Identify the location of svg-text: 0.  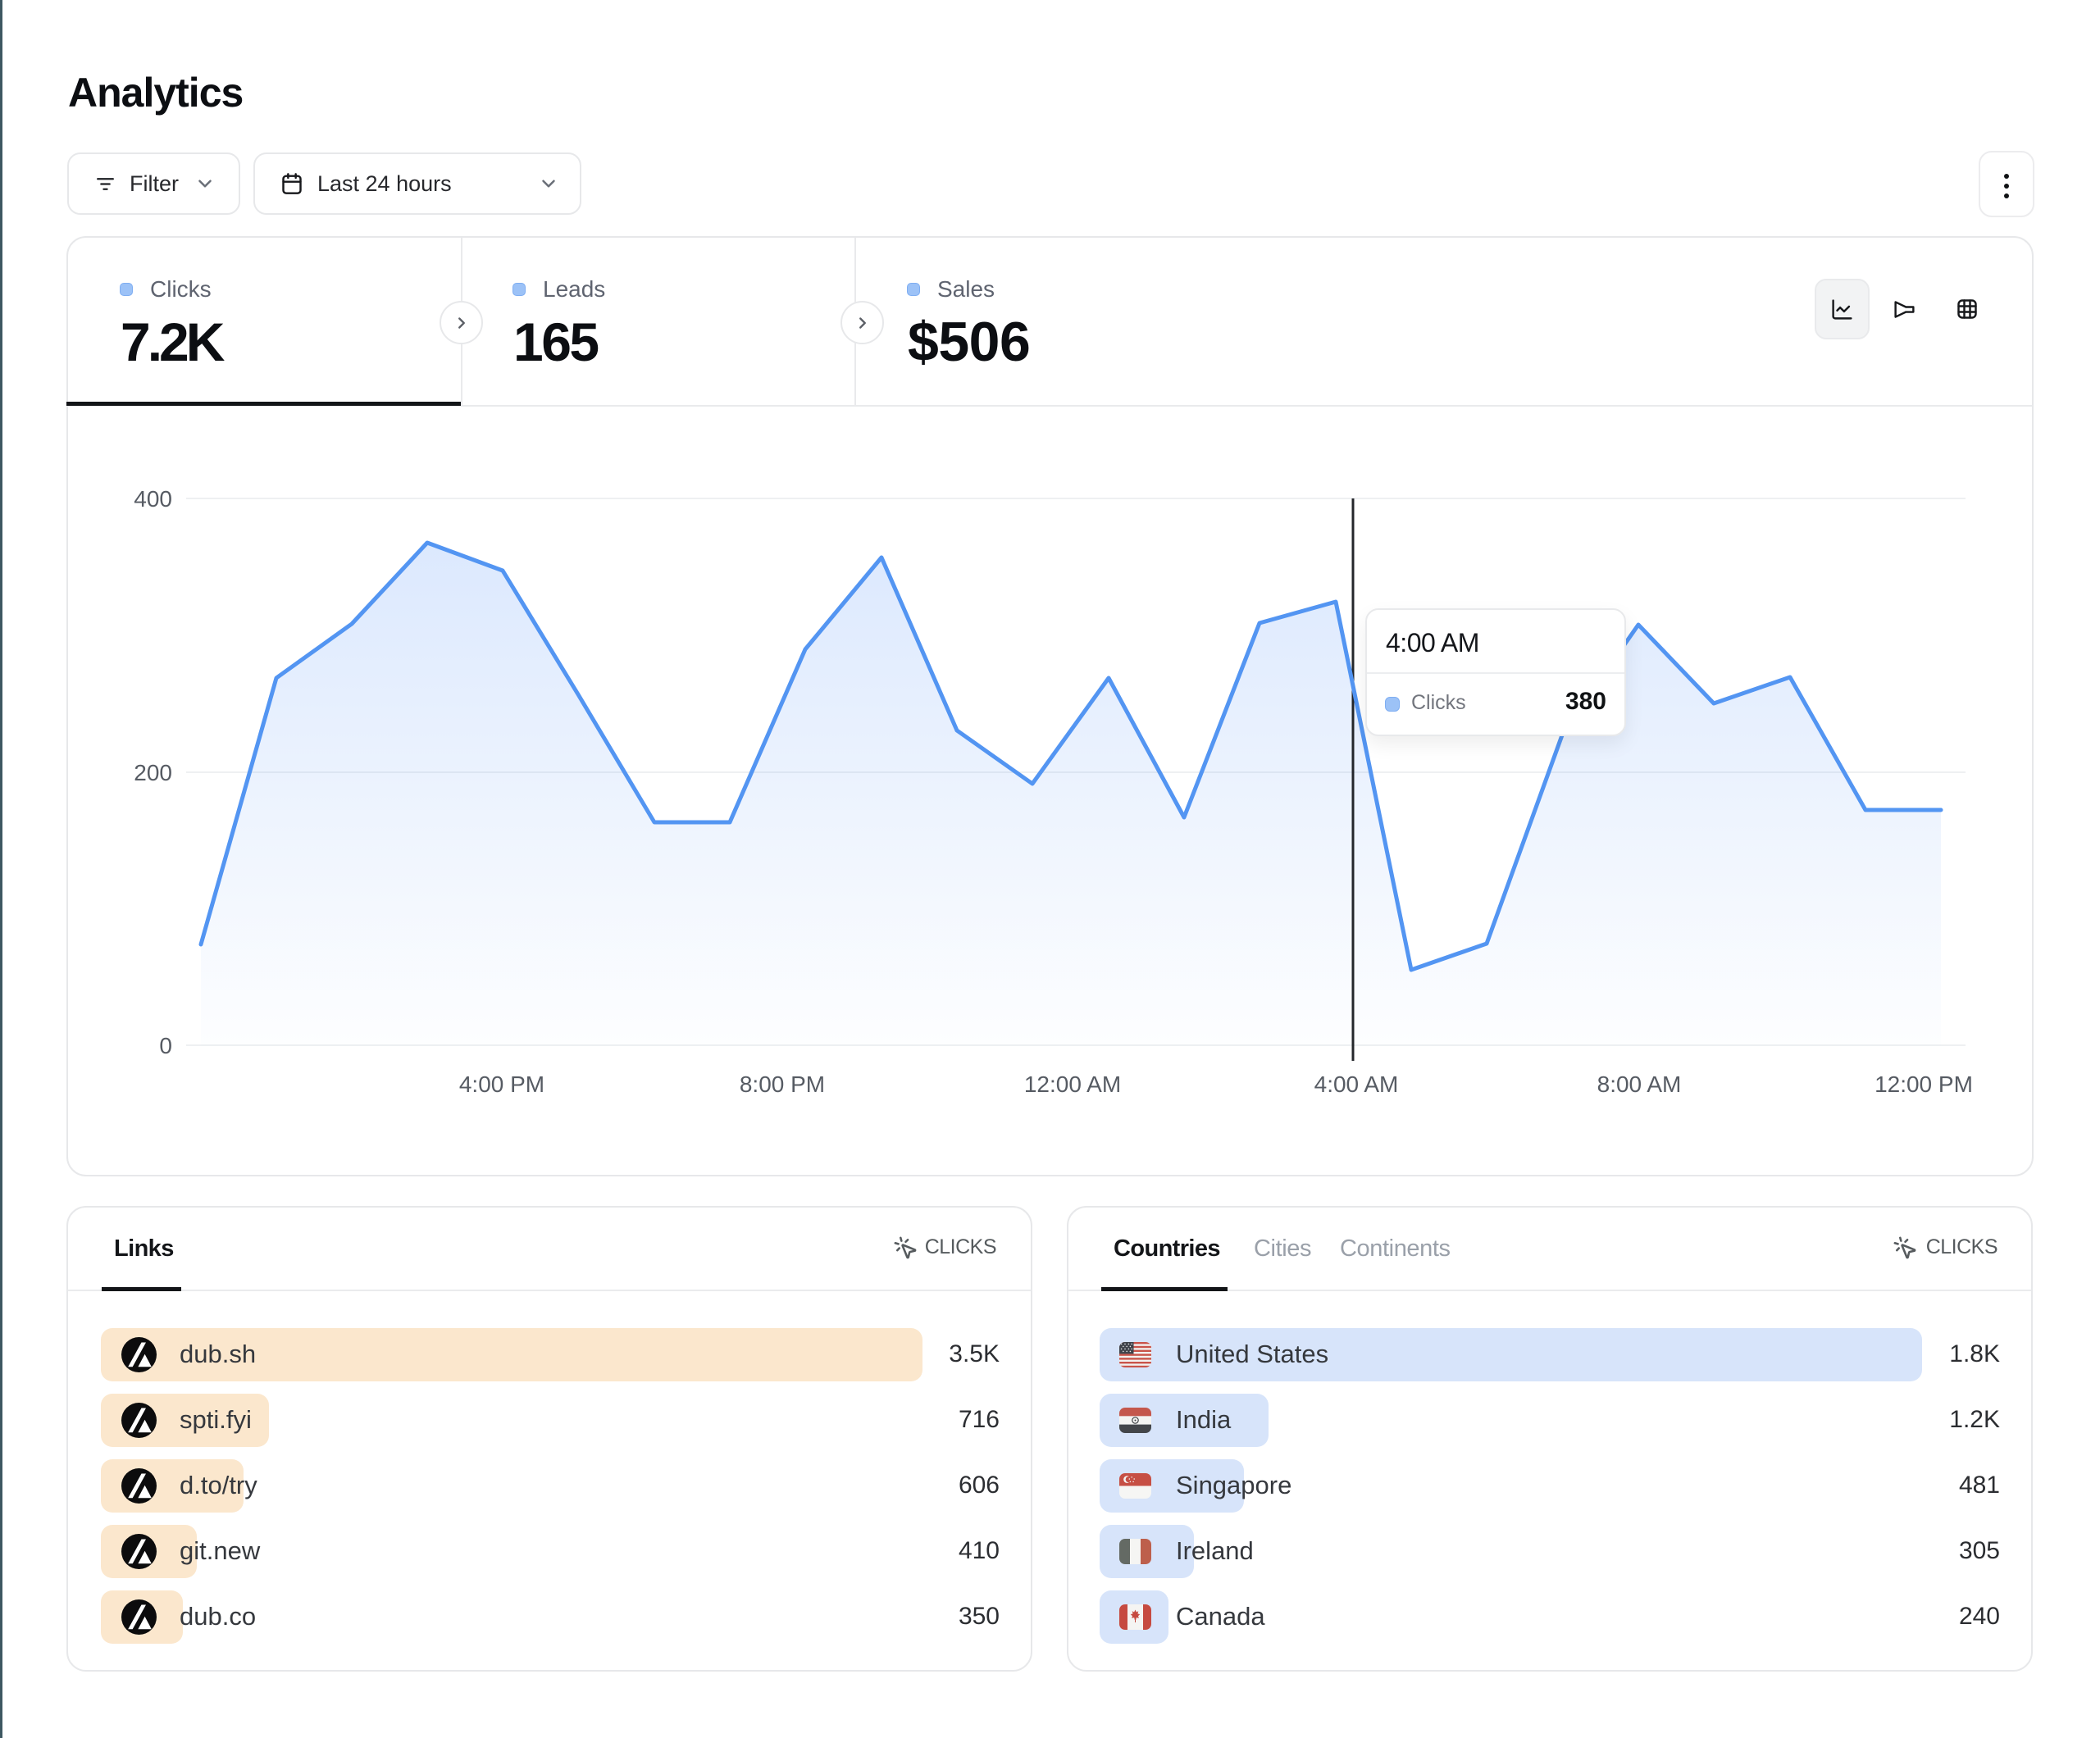
(165, 1045).